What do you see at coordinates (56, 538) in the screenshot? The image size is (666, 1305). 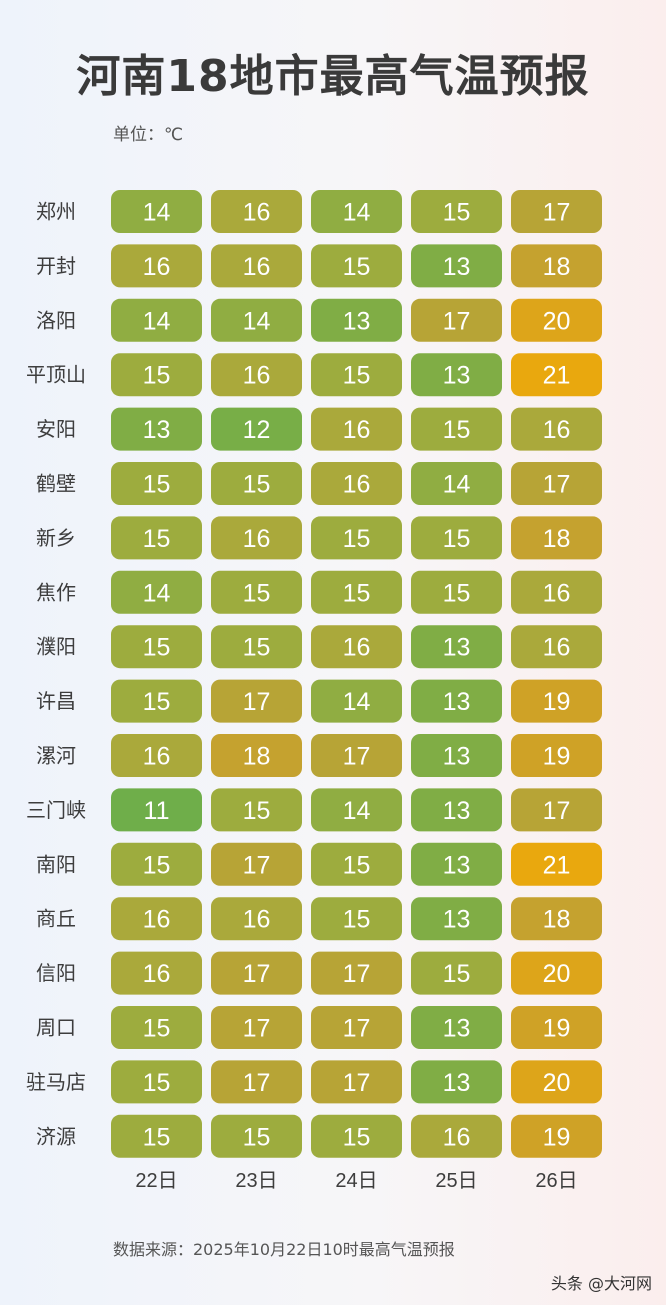 I see `row-label: 新乡` at bounding box center [56, 538].